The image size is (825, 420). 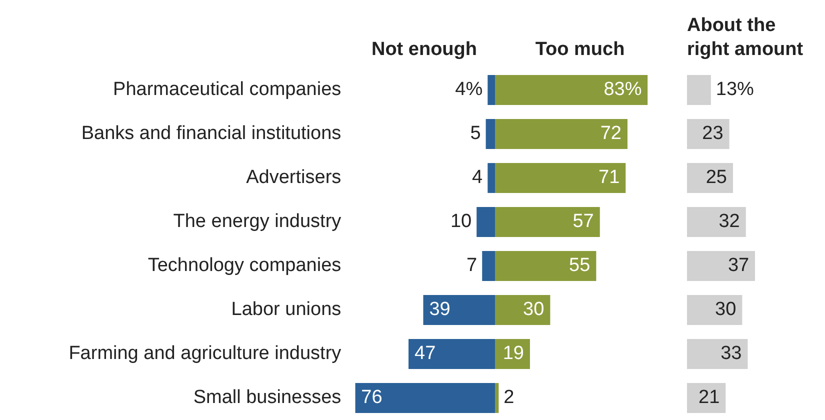 I want to click on data-label: 39, so click(x=439, y=309).